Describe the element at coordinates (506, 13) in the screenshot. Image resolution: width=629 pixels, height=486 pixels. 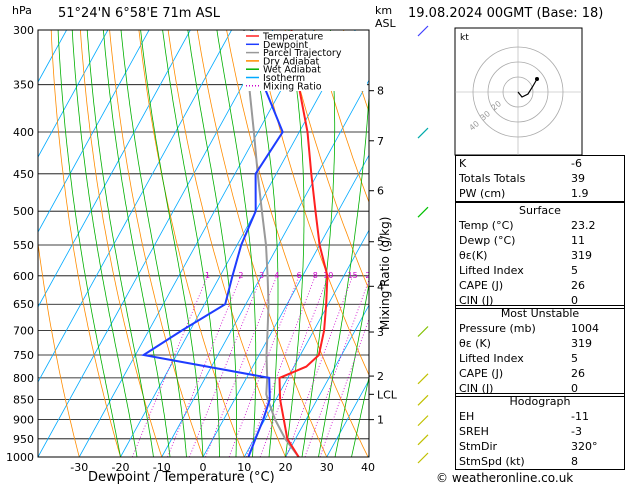
I see `datetime-label: 19.08.2024 00GMT (Base: 18)` at that location.